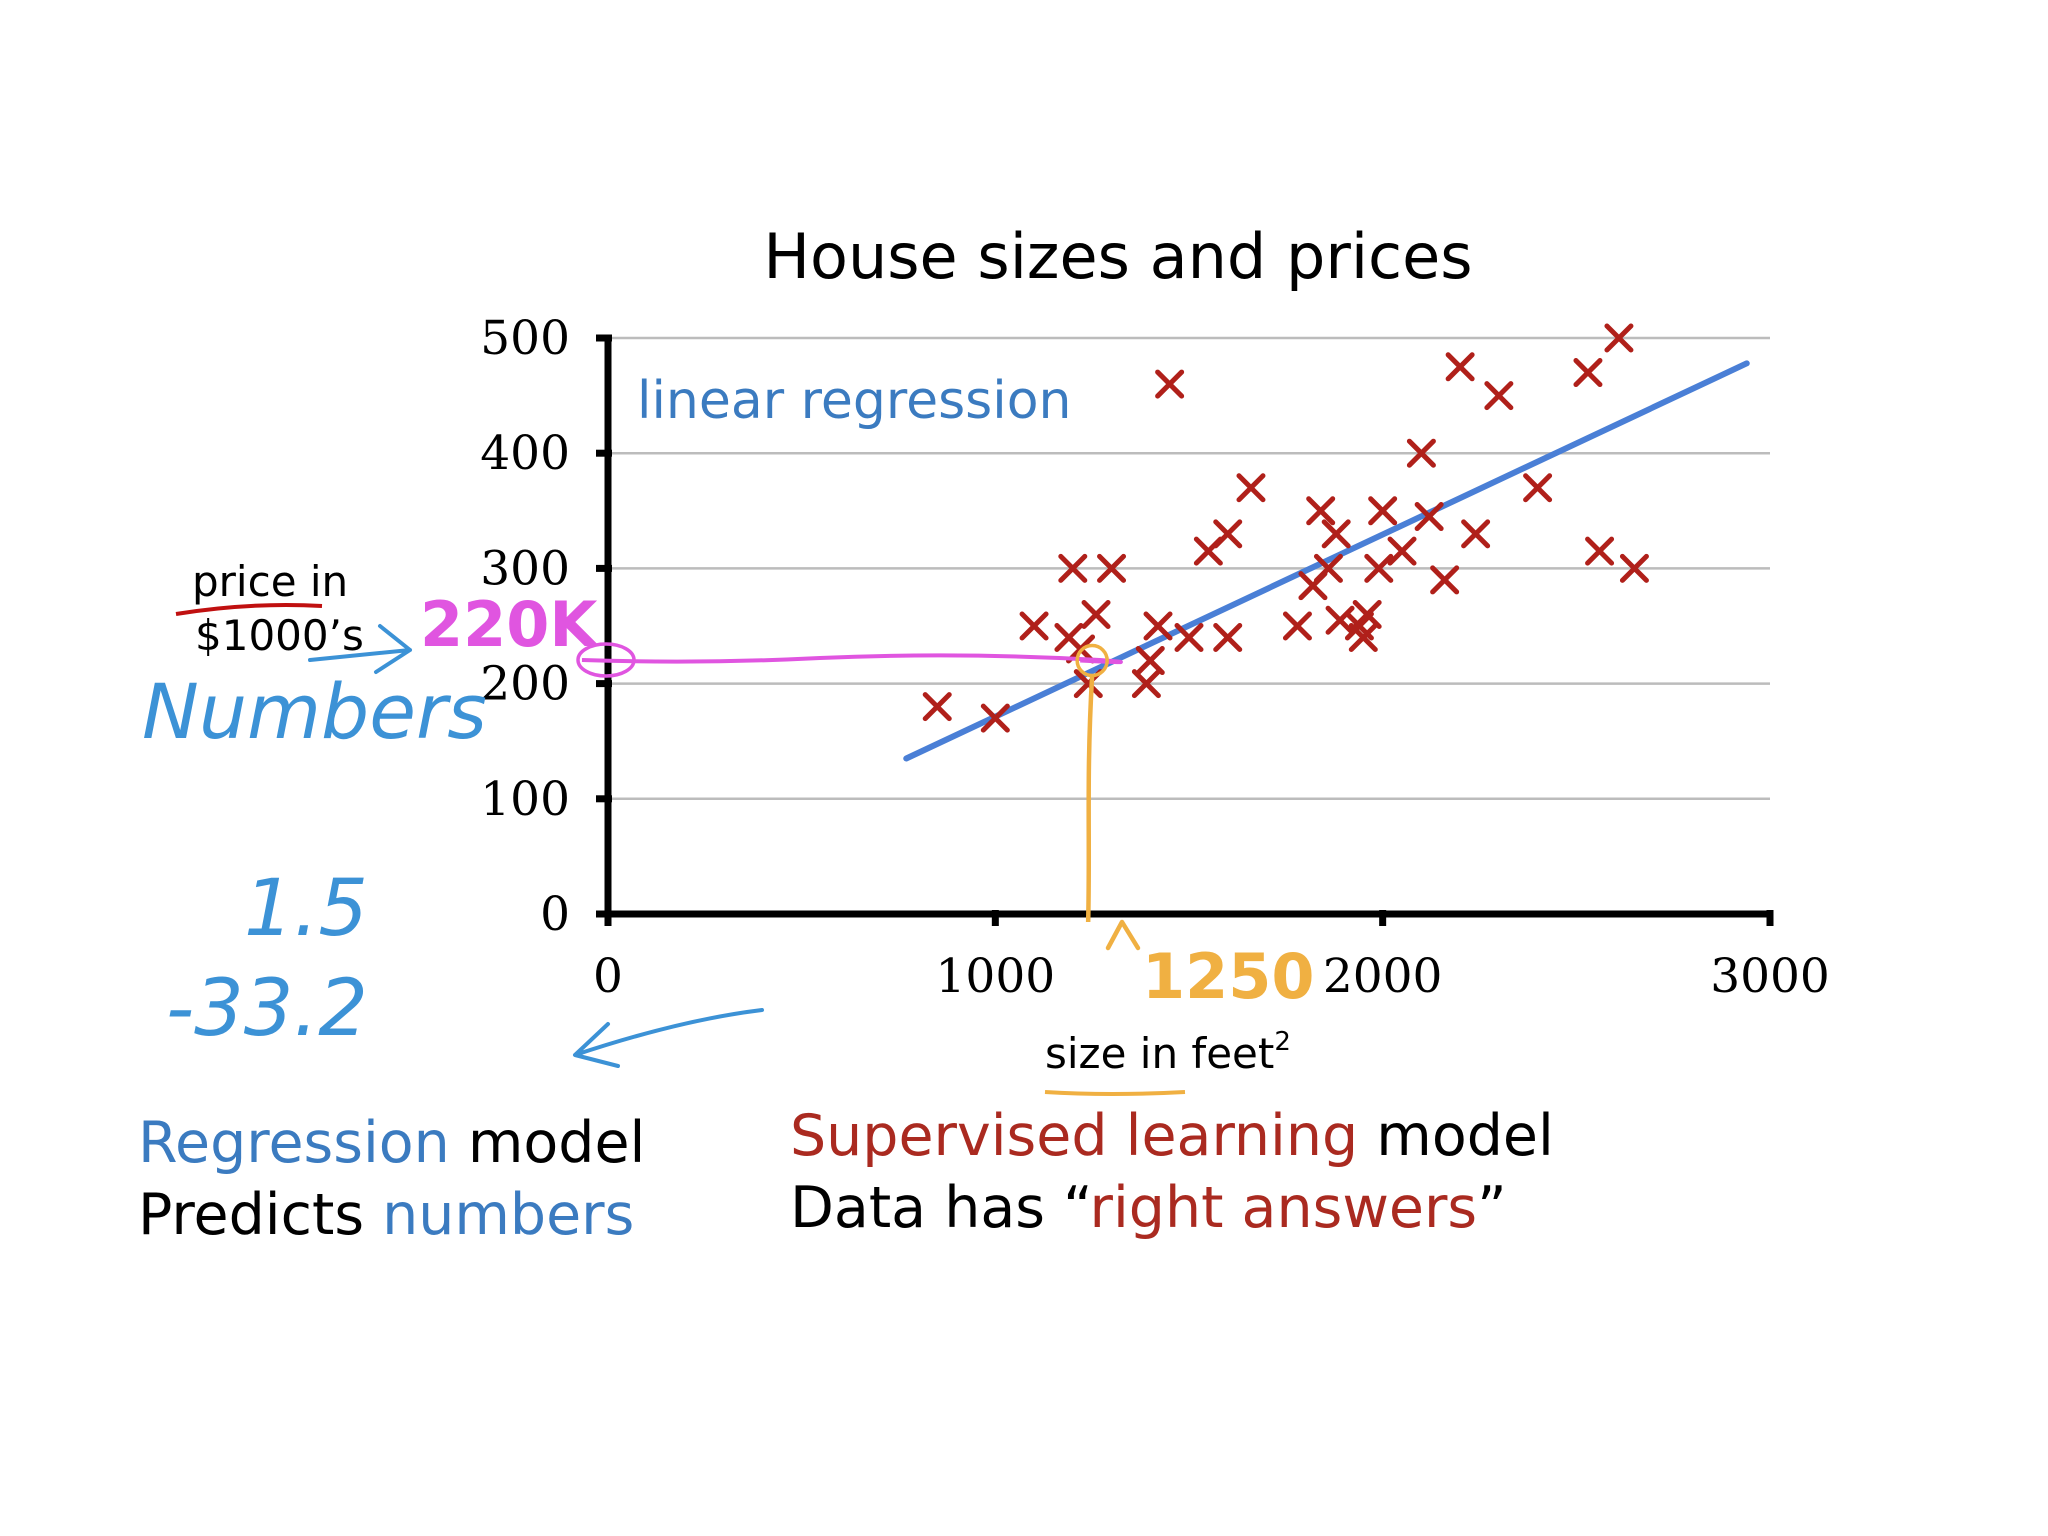 This screenshot has height=1536, width=2048. I want to click on up-arrow-icon, so click(1123, 935).